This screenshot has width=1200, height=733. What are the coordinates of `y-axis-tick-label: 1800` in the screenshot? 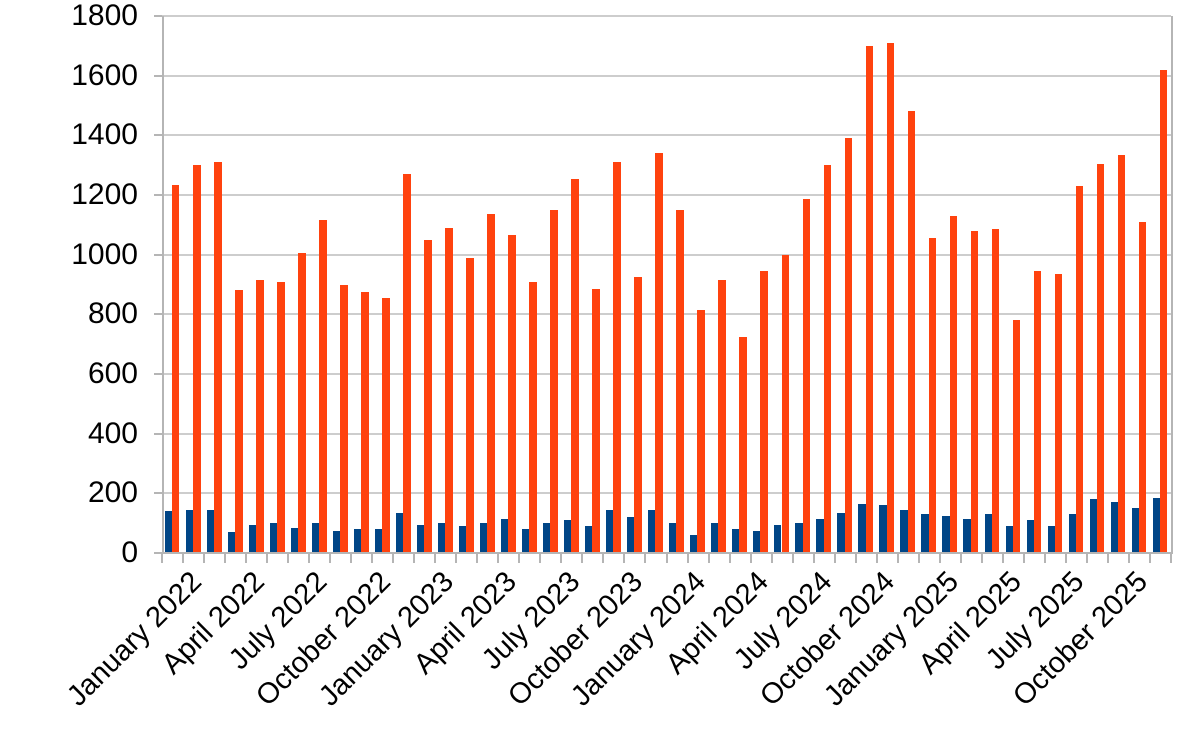 It's located at (104, 16).